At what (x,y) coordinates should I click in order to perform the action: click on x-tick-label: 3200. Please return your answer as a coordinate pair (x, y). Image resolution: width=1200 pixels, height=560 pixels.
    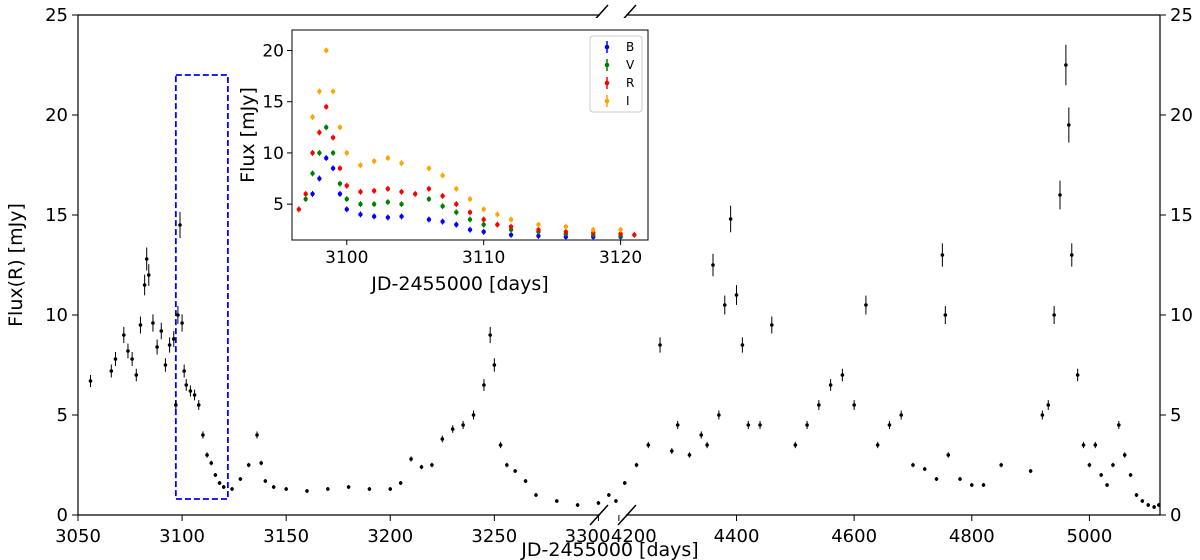
    Looking at the image, I should click on (390, 536).